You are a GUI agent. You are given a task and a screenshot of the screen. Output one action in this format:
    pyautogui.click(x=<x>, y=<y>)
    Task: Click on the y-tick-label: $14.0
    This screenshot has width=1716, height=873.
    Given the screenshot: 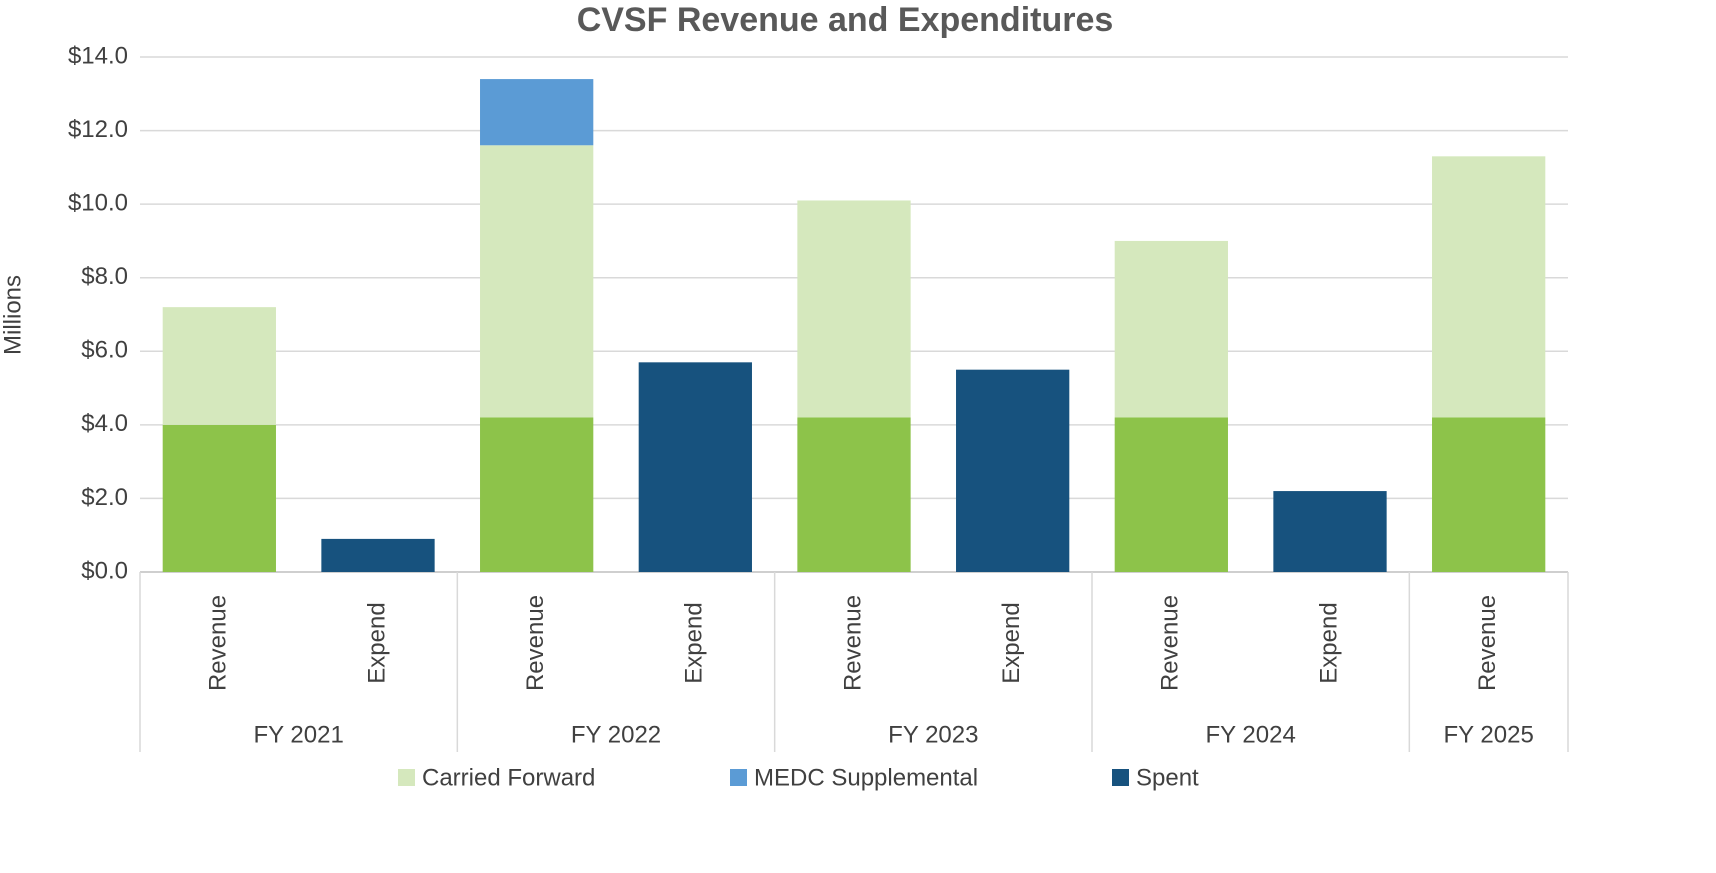 What is the action you would take?
    pyautogui.click(x=98, y=55)
    